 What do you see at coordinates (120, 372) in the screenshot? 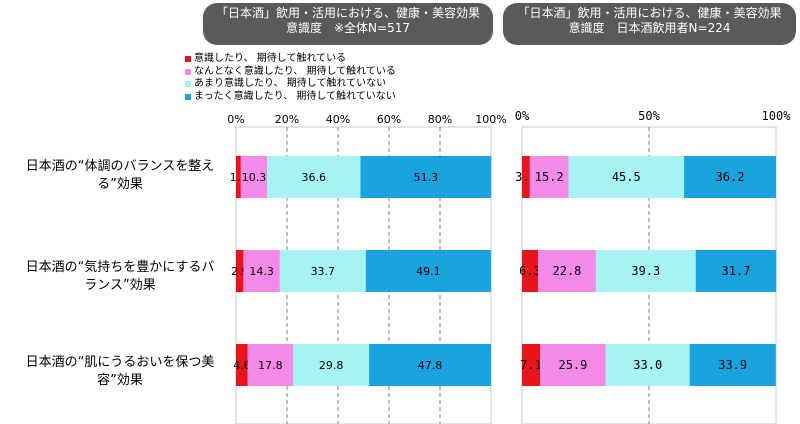
I see `category-label-skin: 日本酒の“肌にうるおいを保つ美 容”効果` at bounding box center [120, 372].